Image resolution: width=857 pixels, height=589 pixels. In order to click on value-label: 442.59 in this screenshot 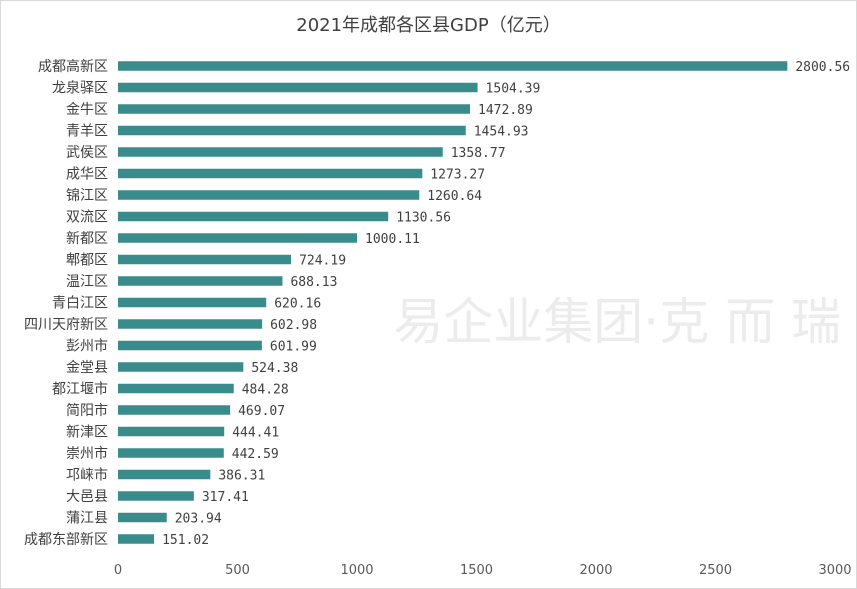, I will do `click(255, 454)`.